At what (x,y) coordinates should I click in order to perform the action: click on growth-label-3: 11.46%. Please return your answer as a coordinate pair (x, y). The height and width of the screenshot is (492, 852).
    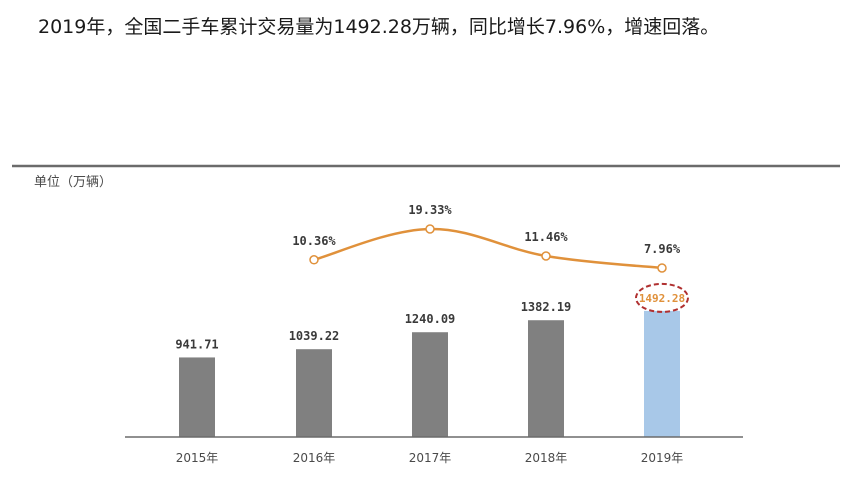
    Looking at the image, I should click on (546, 237).